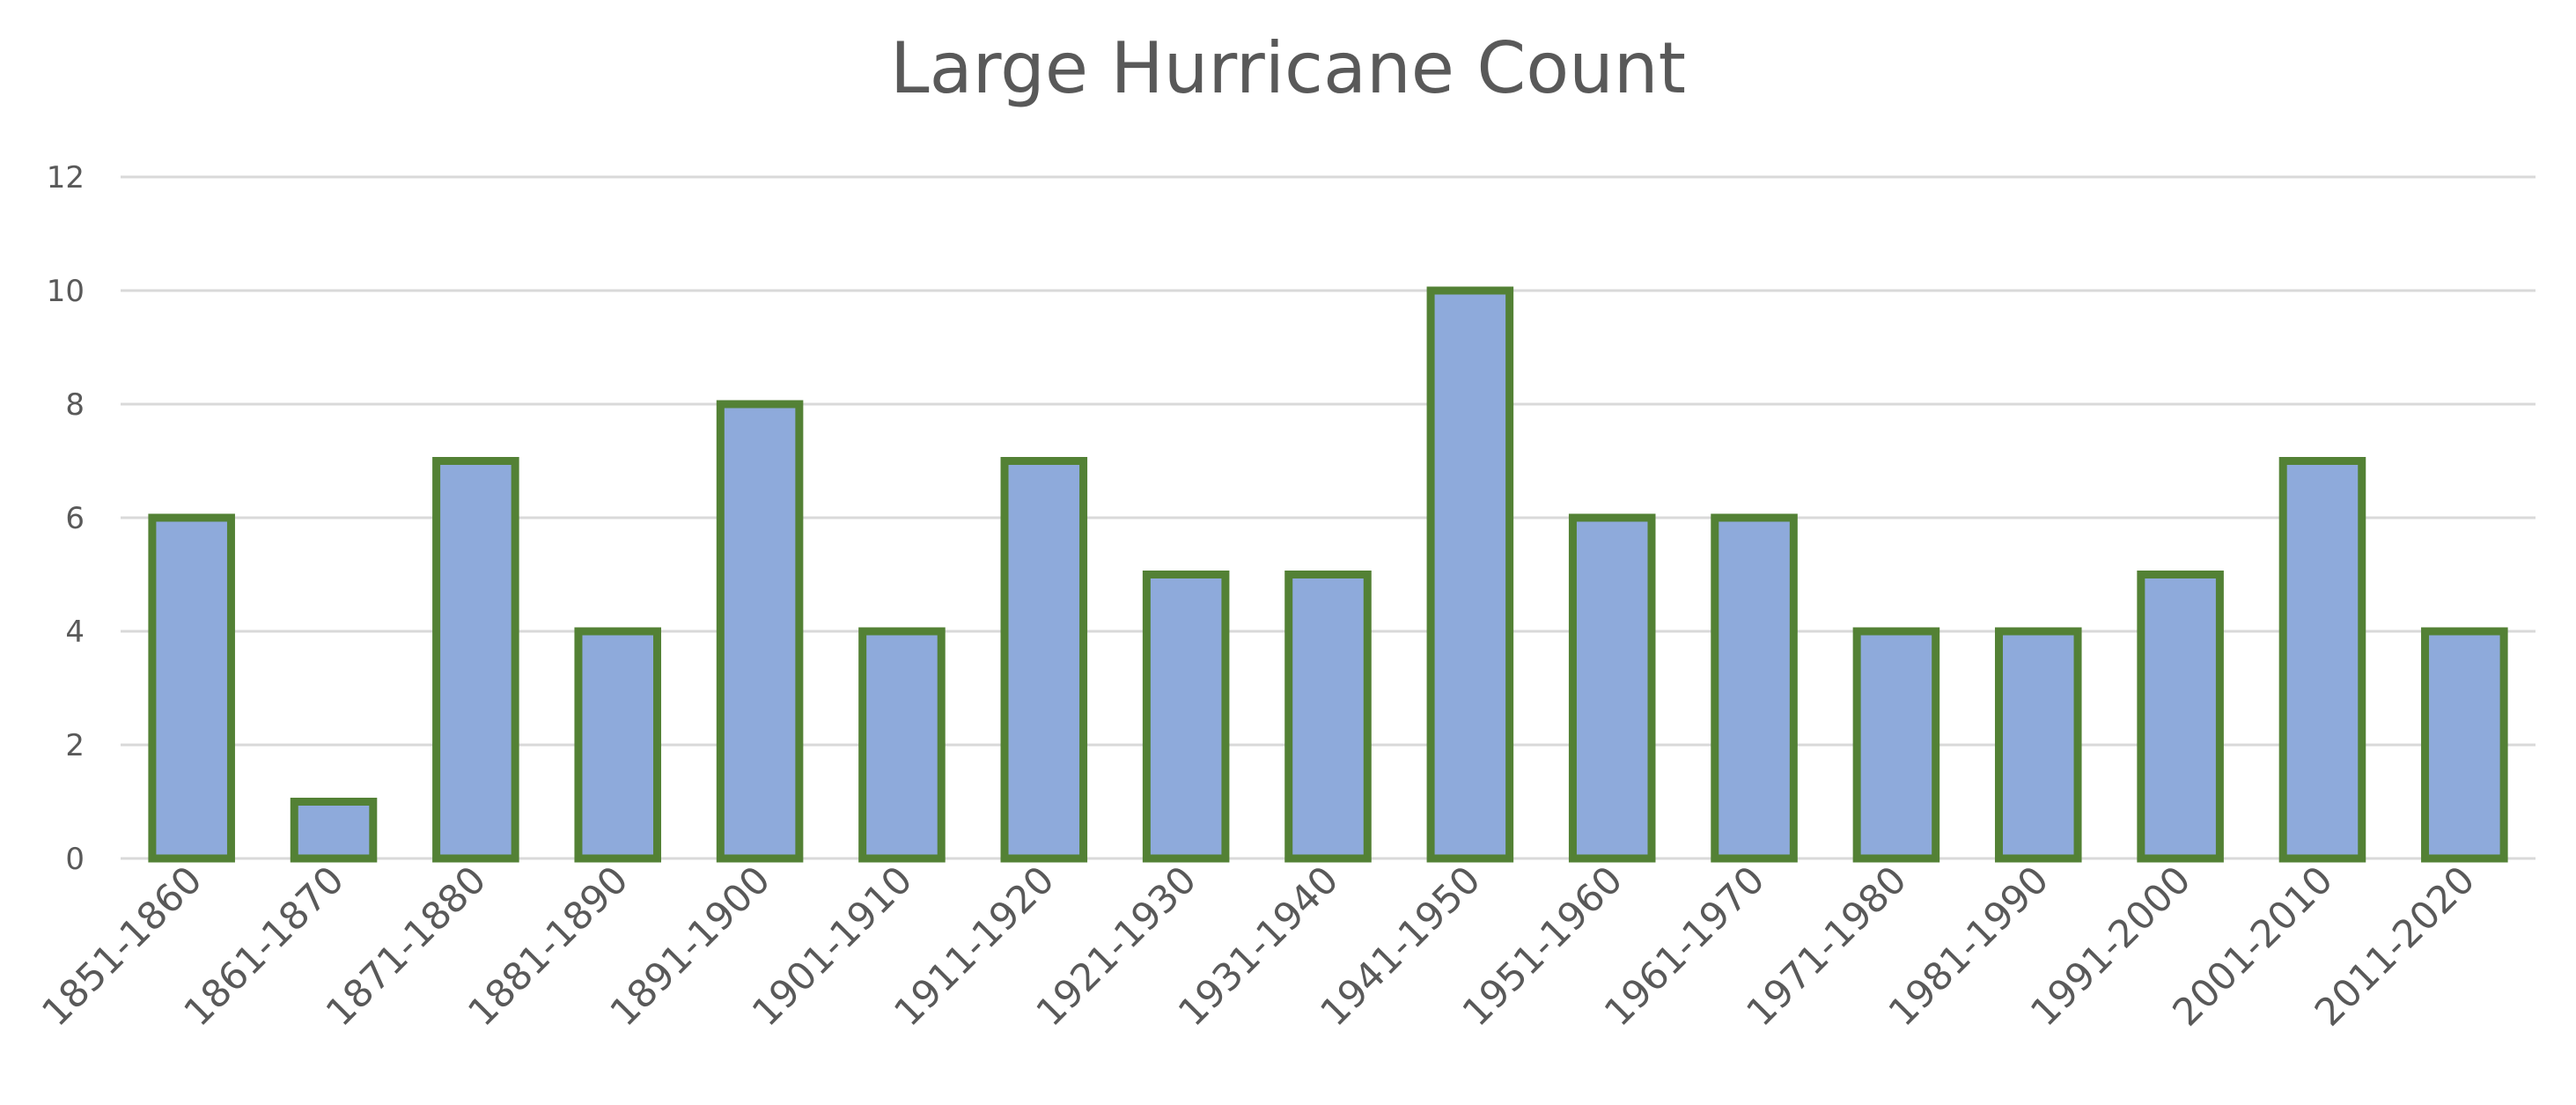 The image size is (2576, 1105). What do you see at coordinates (66, 291) in the screenshot?
I see `y-tick-label: 10` at bounding box center [66, 291].